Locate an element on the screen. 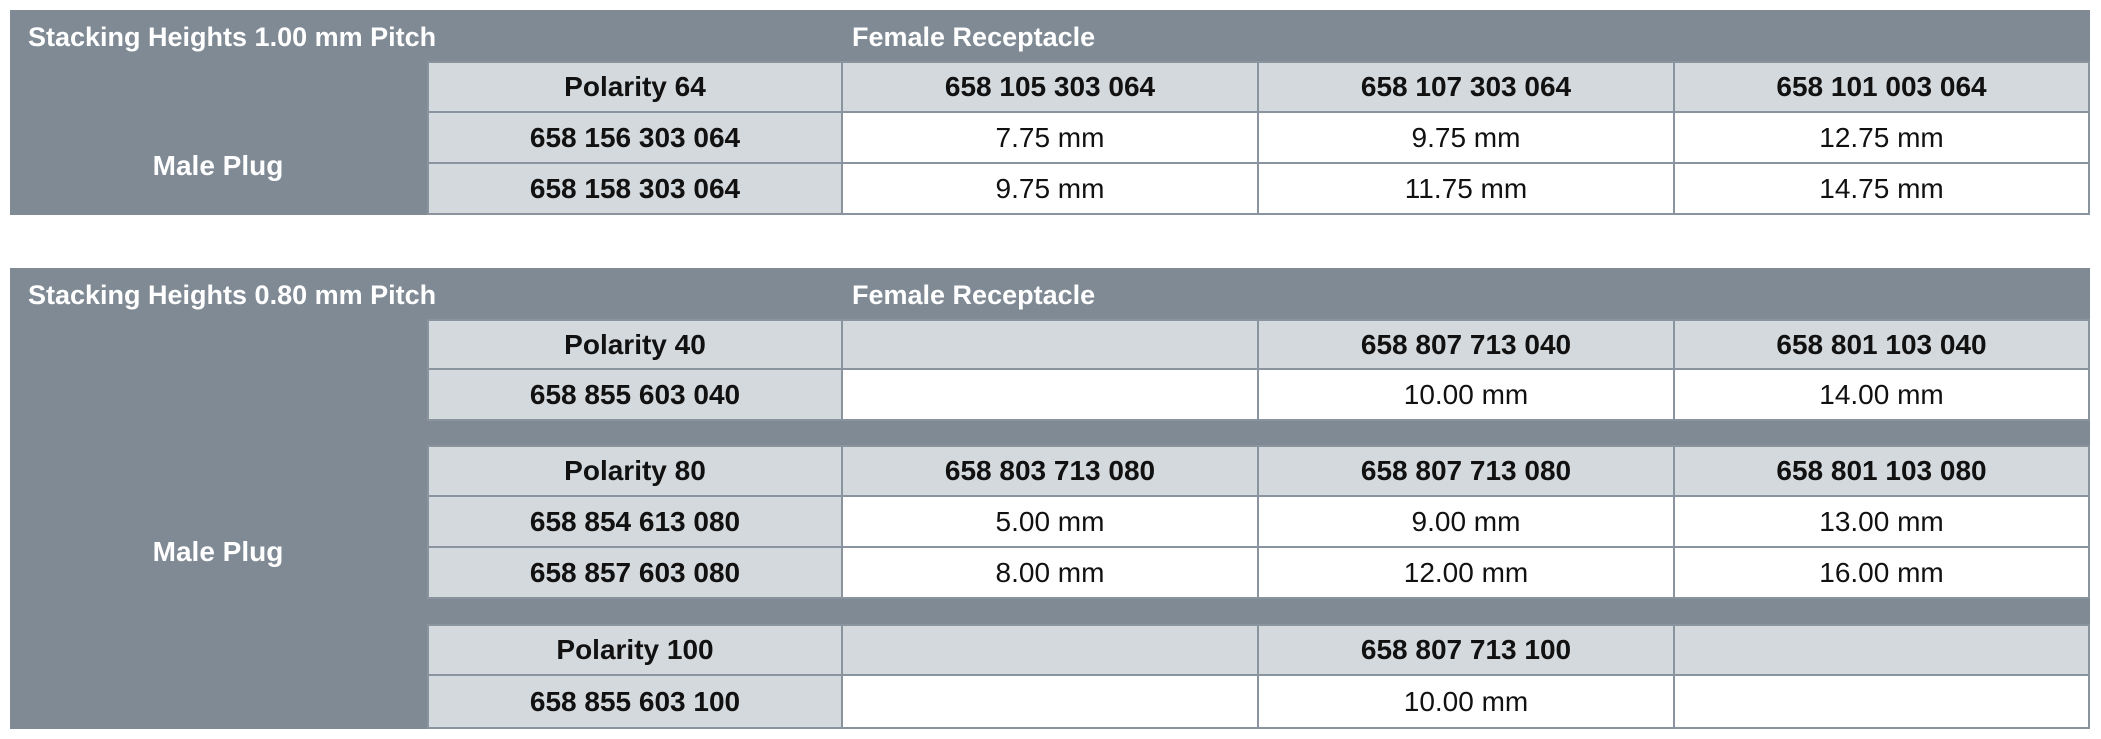  receptacle-part-header: 658 807 713 040 is located at coordinates (1467, 344).